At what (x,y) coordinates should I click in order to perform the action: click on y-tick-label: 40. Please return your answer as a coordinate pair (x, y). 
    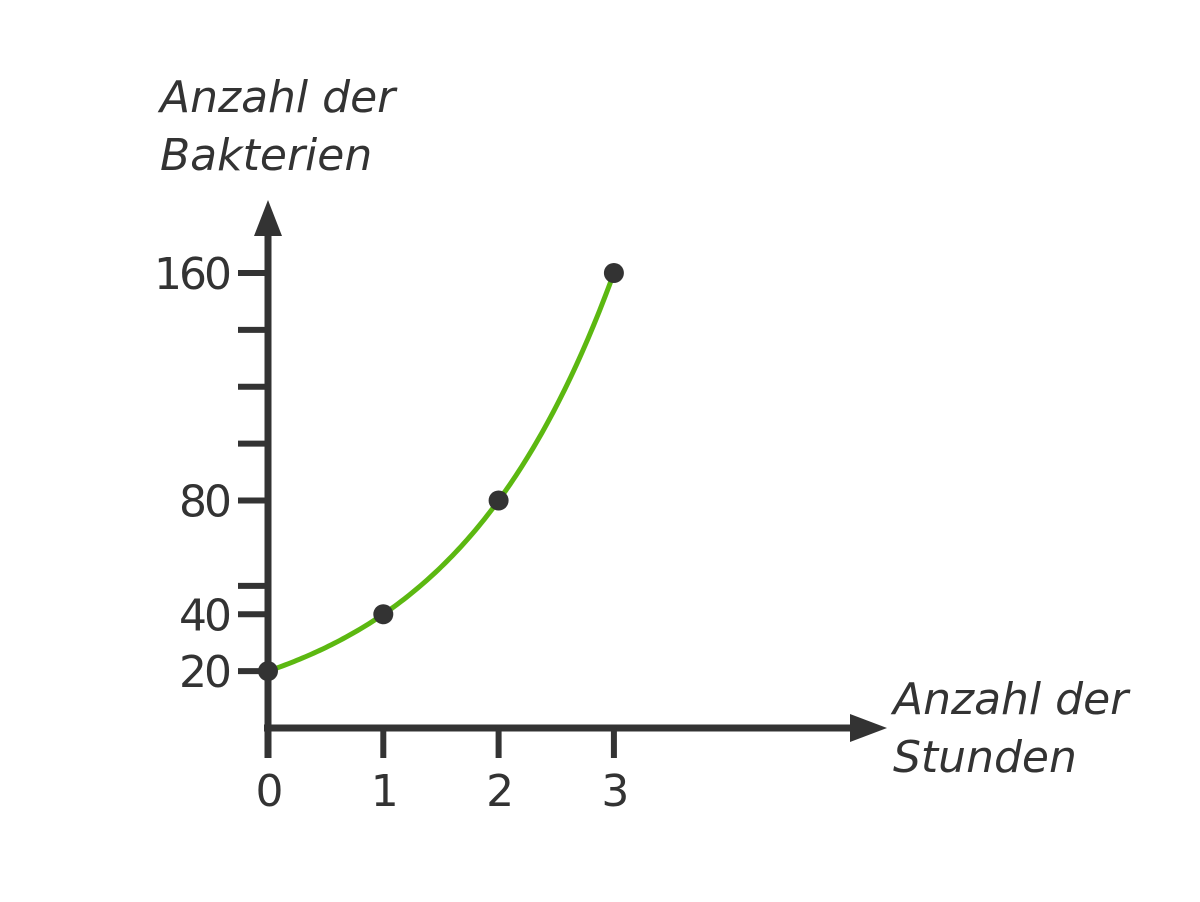
    Looking at the image, I should click on (204, 615).